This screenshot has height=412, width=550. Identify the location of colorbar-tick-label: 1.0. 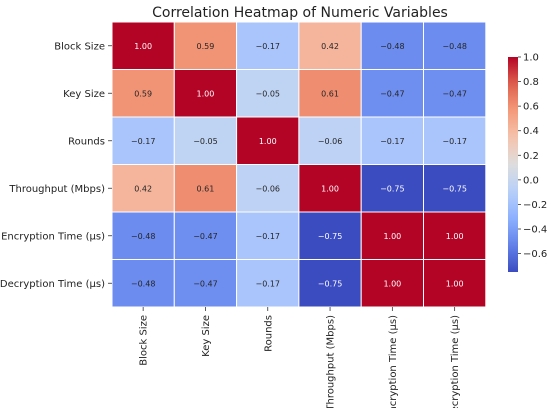
(531, 58).